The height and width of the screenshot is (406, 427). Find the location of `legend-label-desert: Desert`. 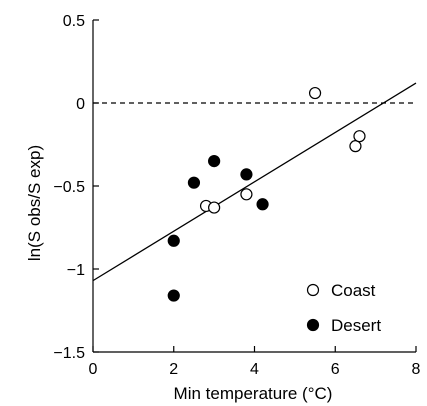

legend-label-desert: Desert is located at coordinates (356, 325).